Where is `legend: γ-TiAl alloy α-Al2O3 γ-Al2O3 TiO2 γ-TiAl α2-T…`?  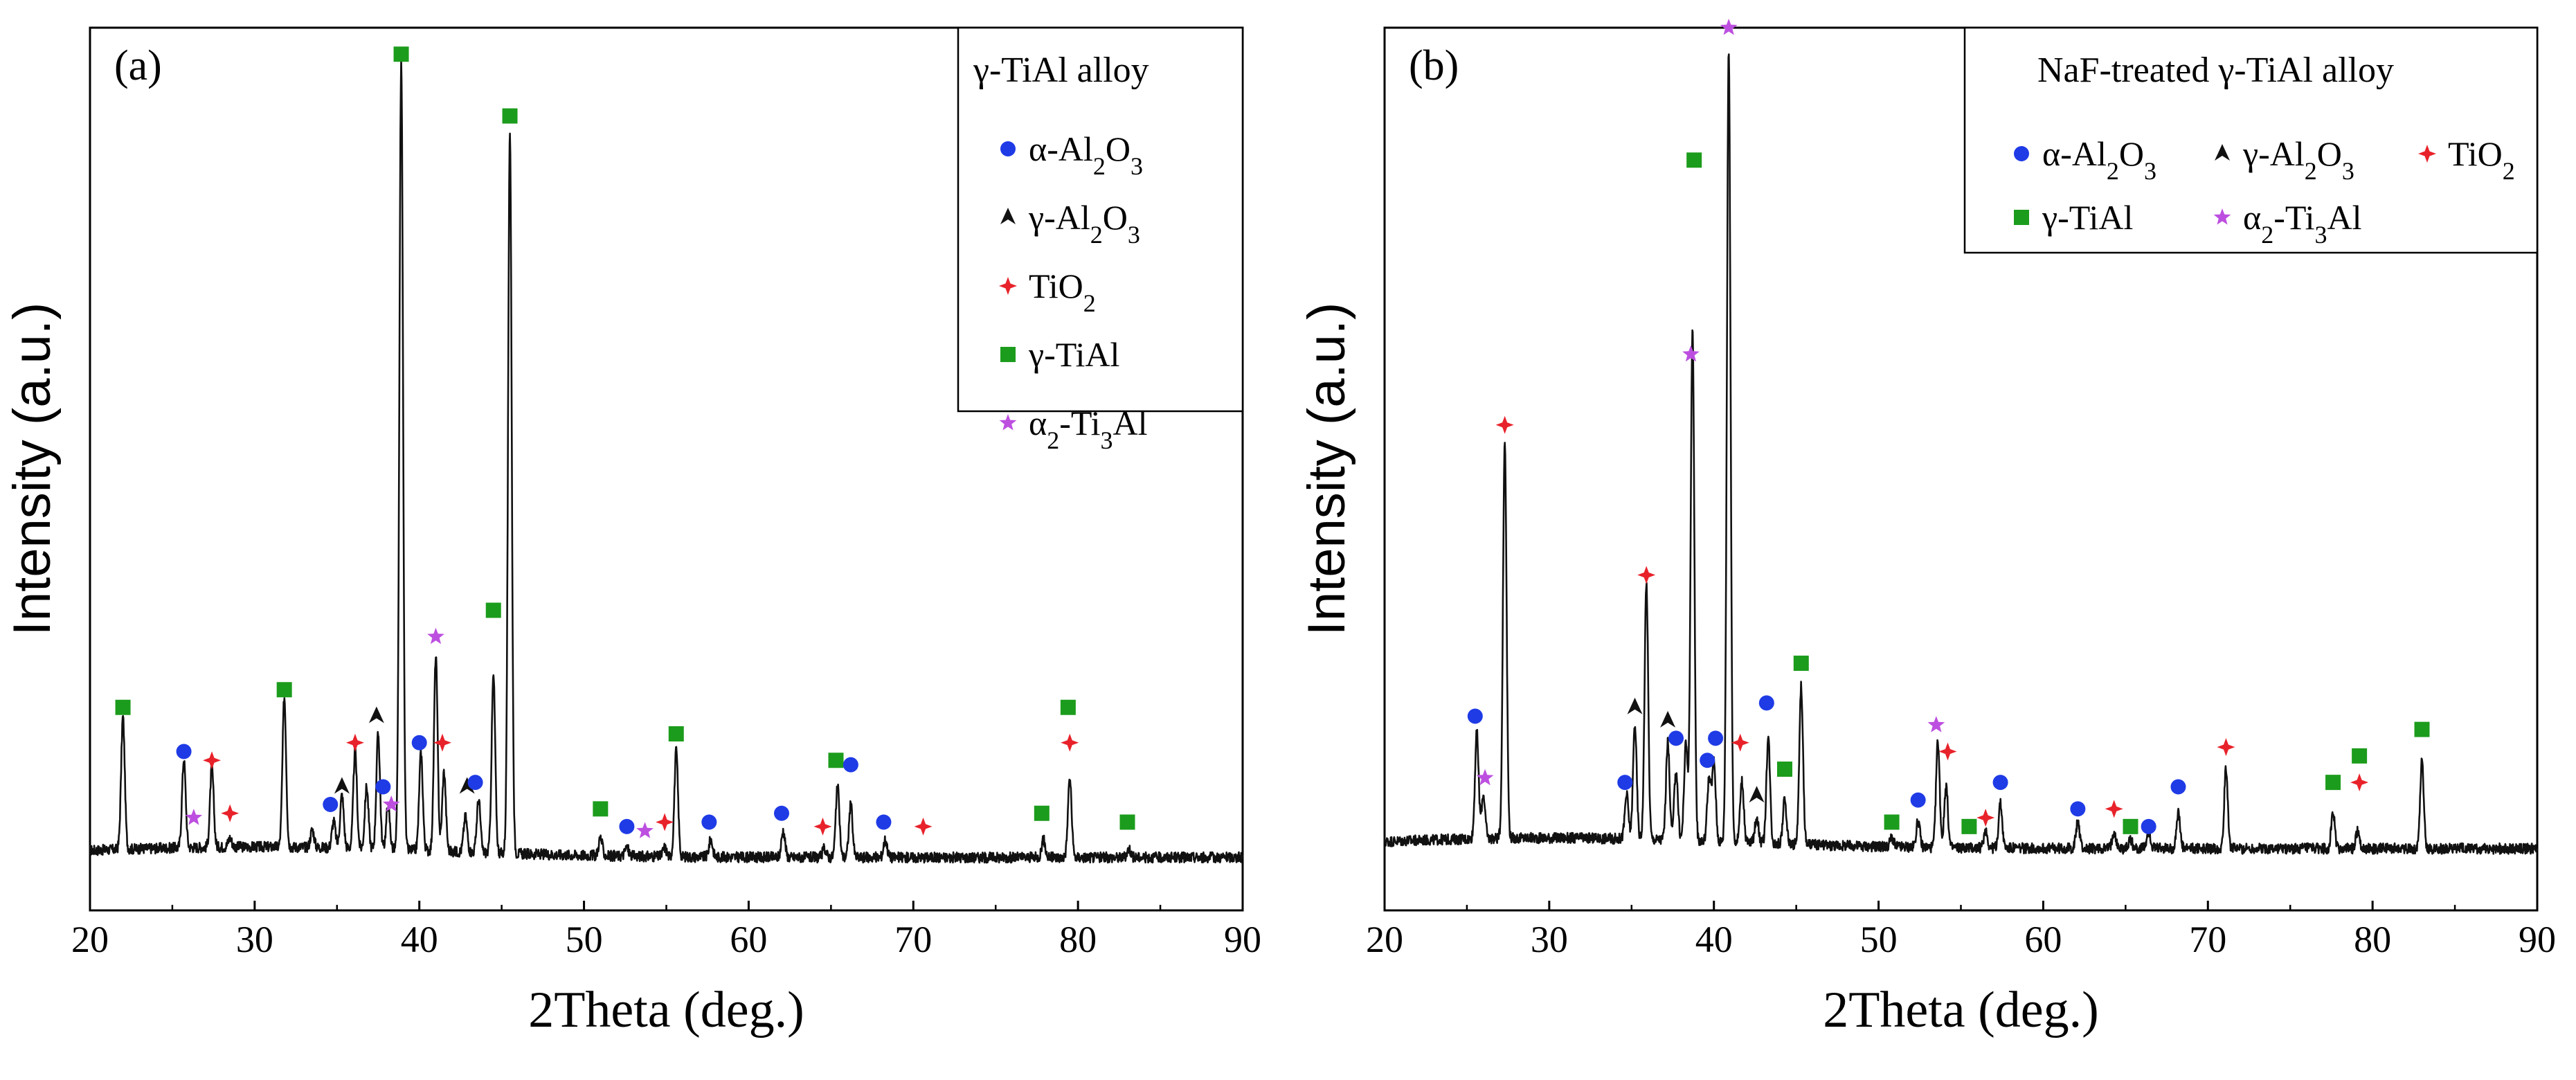
legend: γ-TiAl alloy α-Al2O3 γ-Al2O3 TiO2 γ-TiAl α2-T… is located at coordinates (1100, 240).